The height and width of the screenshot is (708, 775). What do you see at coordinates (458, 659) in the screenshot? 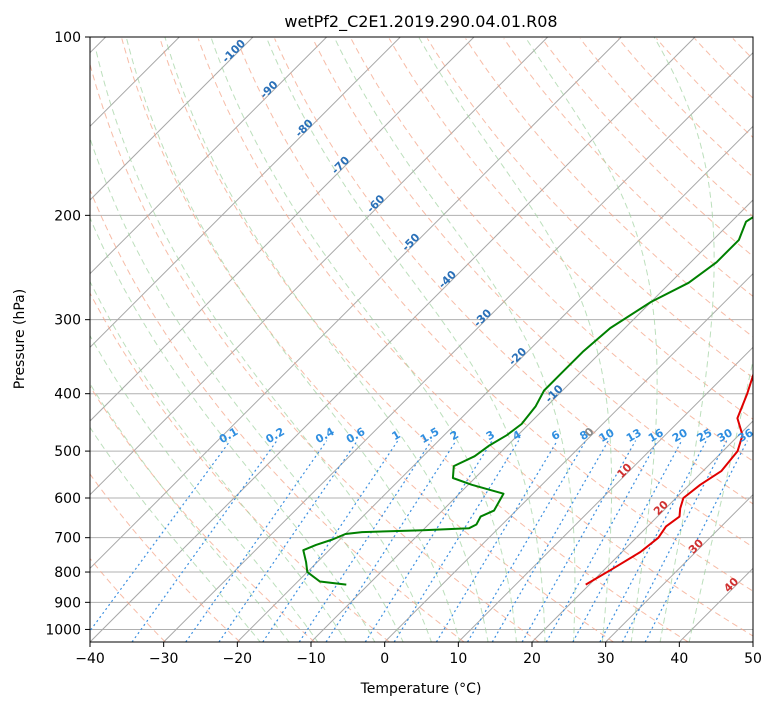
I see `x-tick-label: 10` at bounding box center [458, 659].